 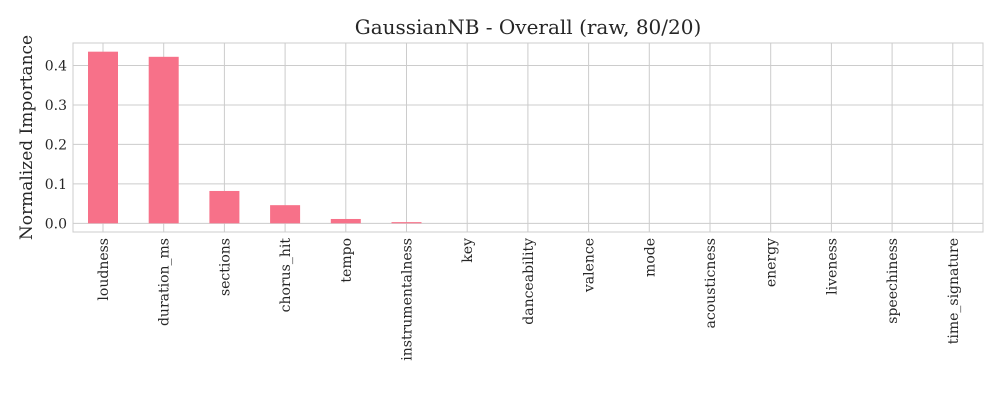 What do you see at coordinates (255, 137) in the screenshot?
I see `bar-series` at bounding box center [255, 137].